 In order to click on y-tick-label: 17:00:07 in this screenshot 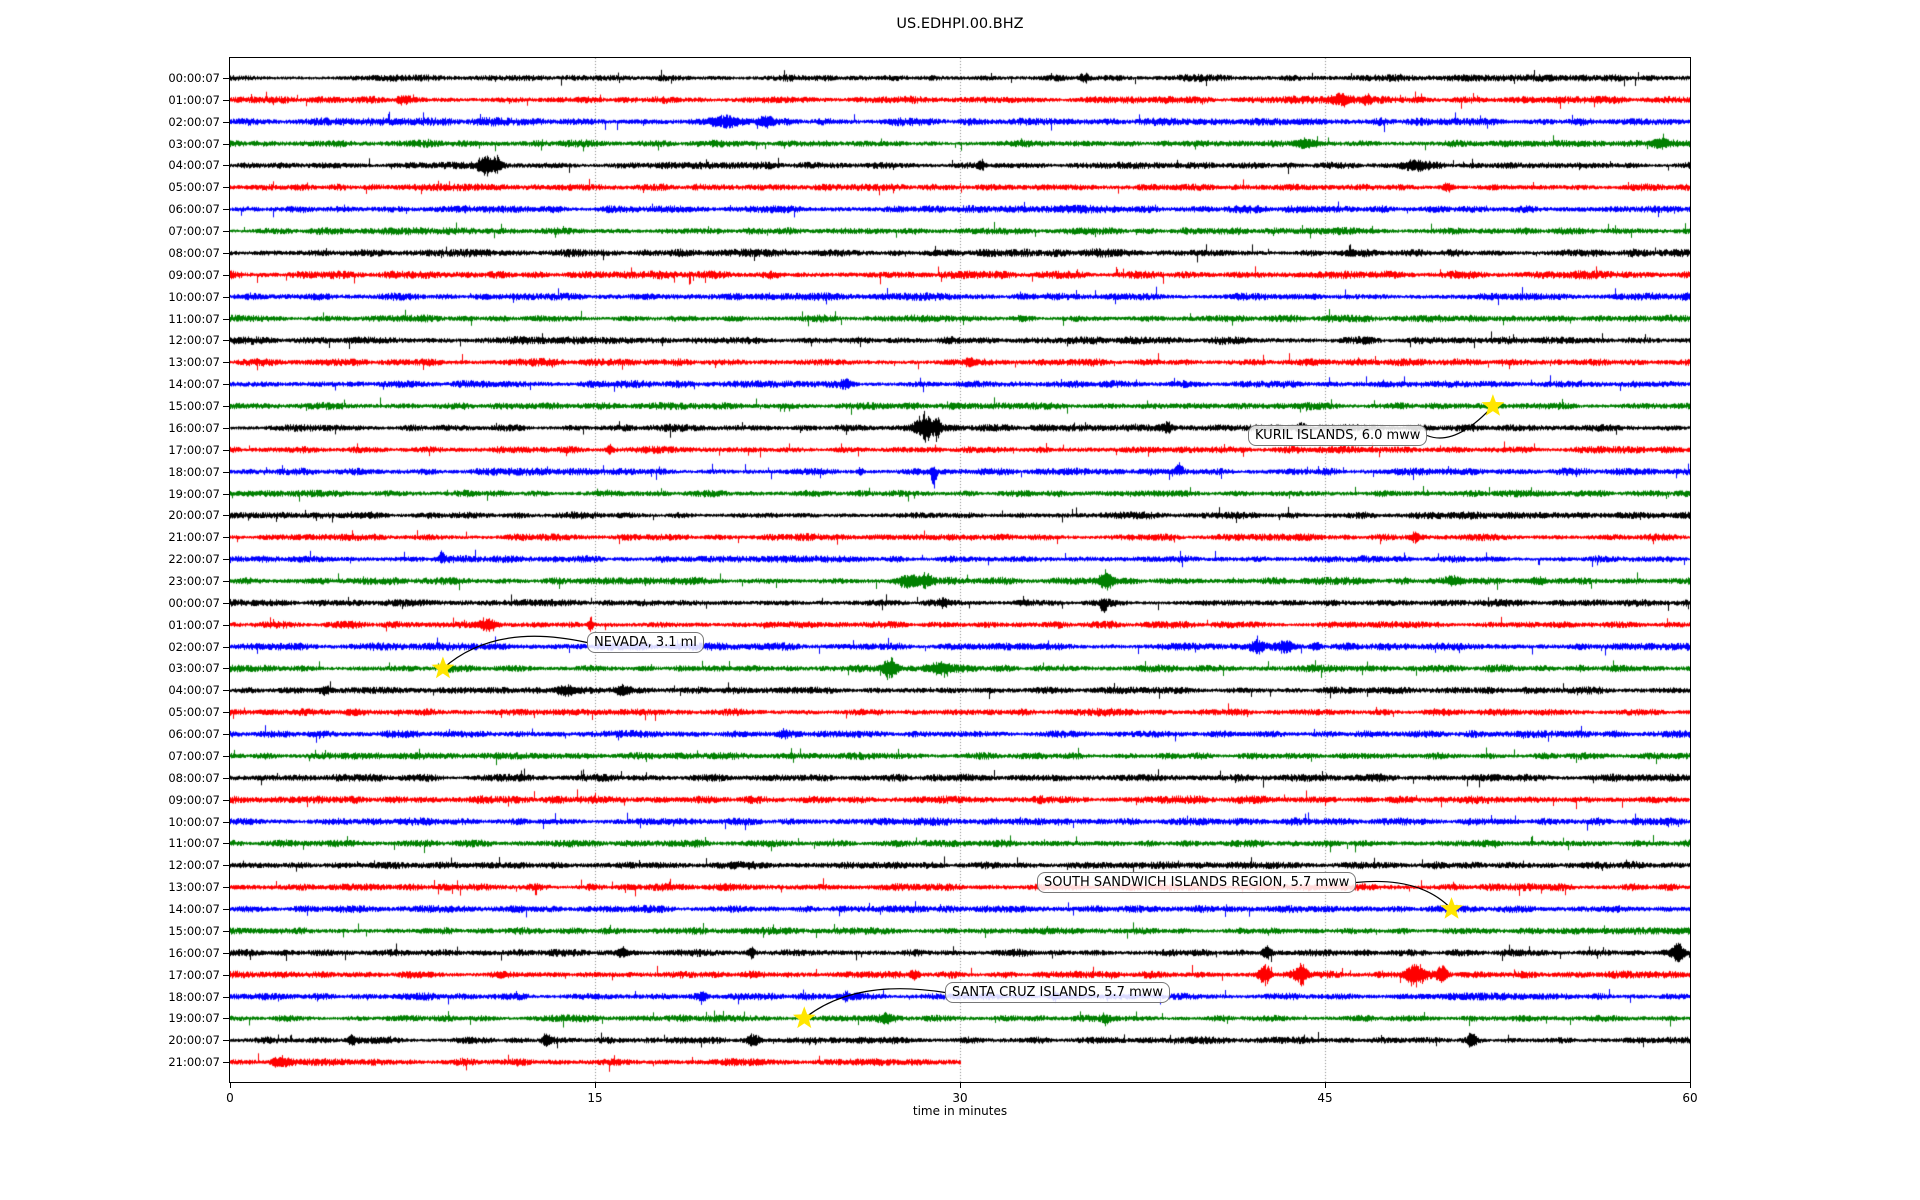, I will do `click(194, 974)`.